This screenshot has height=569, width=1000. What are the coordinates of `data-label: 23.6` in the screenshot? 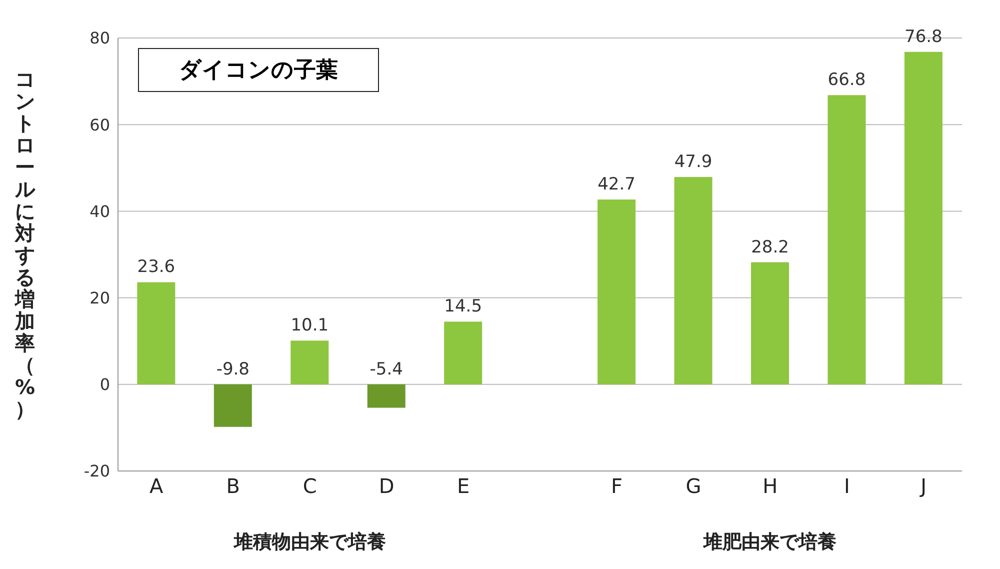 It's located at (156, 267).